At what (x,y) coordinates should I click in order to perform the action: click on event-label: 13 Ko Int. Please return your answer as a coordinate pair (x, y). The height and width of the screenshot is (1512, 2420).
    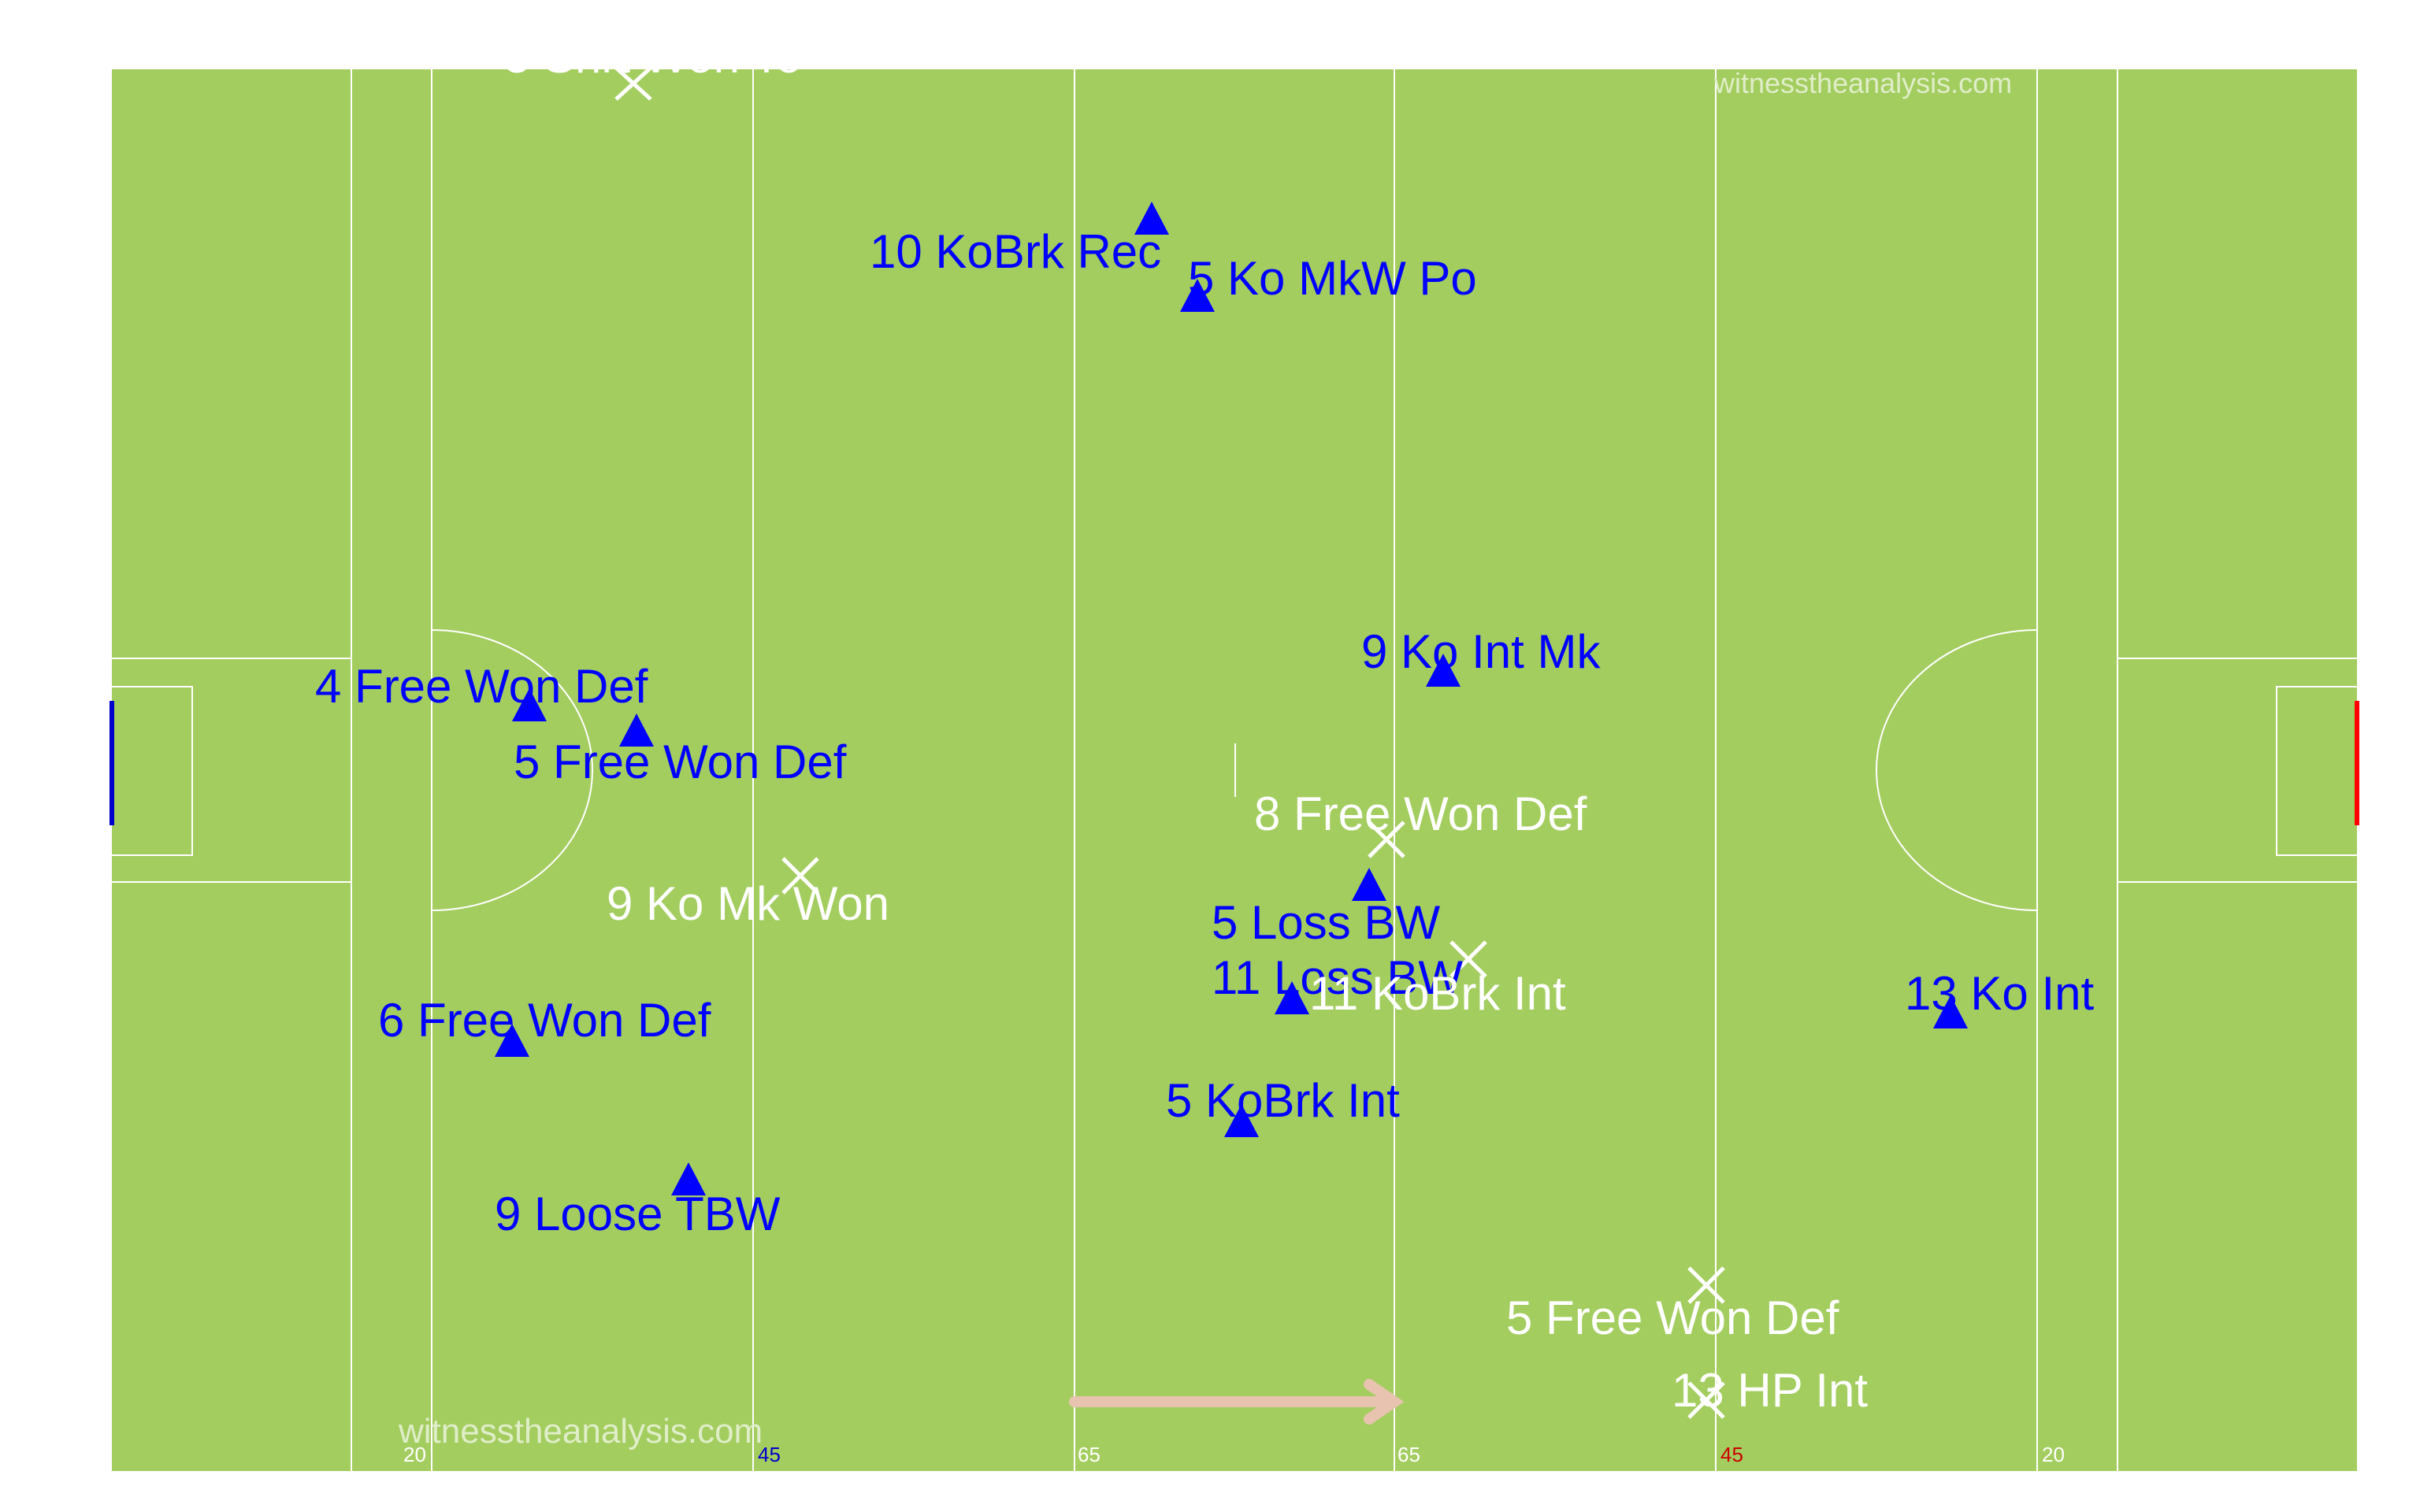
    Looking at the image, I should click on (2000, 993).